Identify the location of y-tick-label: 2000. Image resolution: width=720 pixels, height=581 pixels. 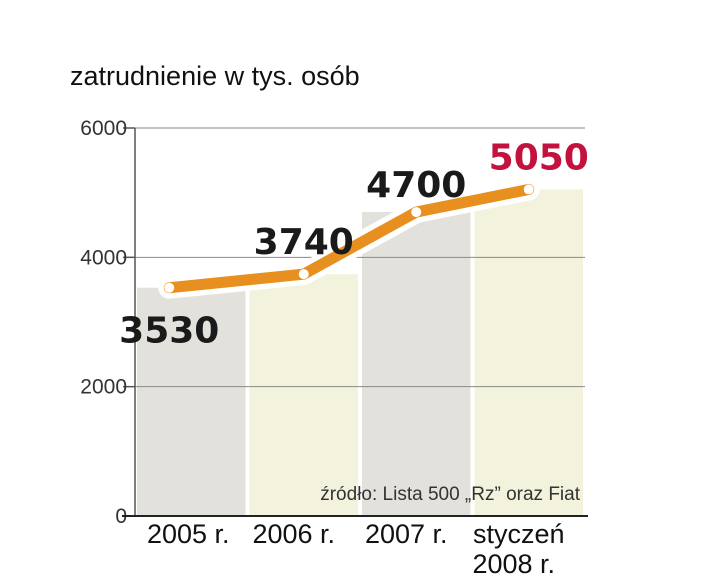
(103, 387).